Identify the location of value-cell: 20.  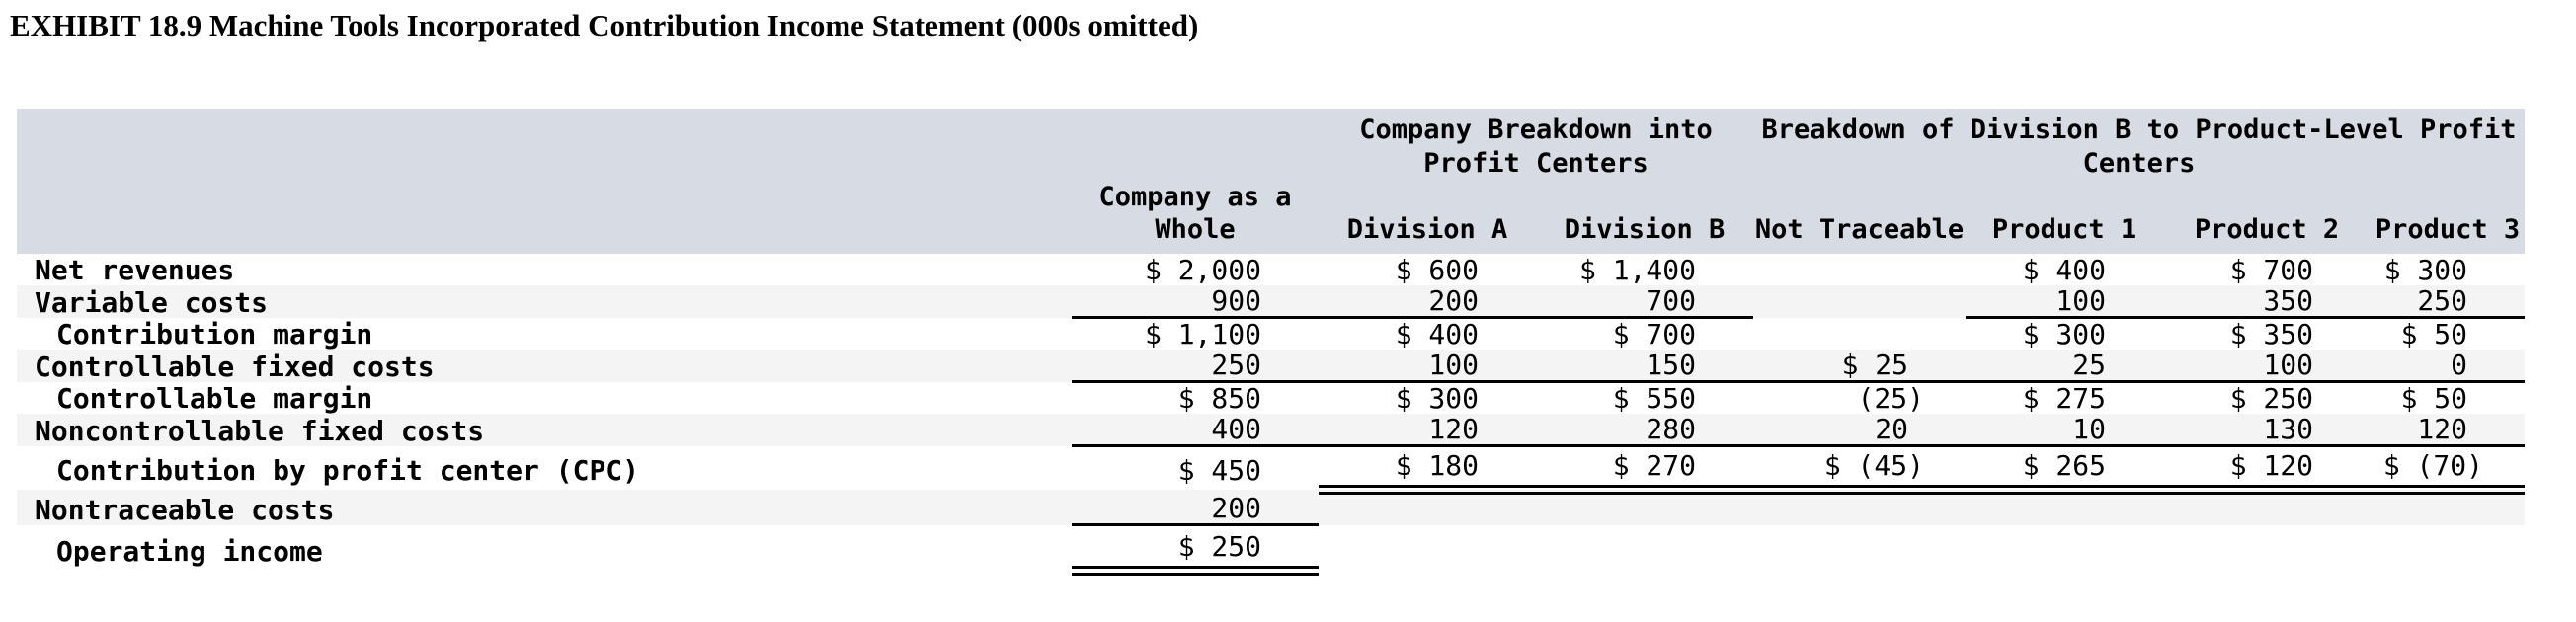
(1859, 431).